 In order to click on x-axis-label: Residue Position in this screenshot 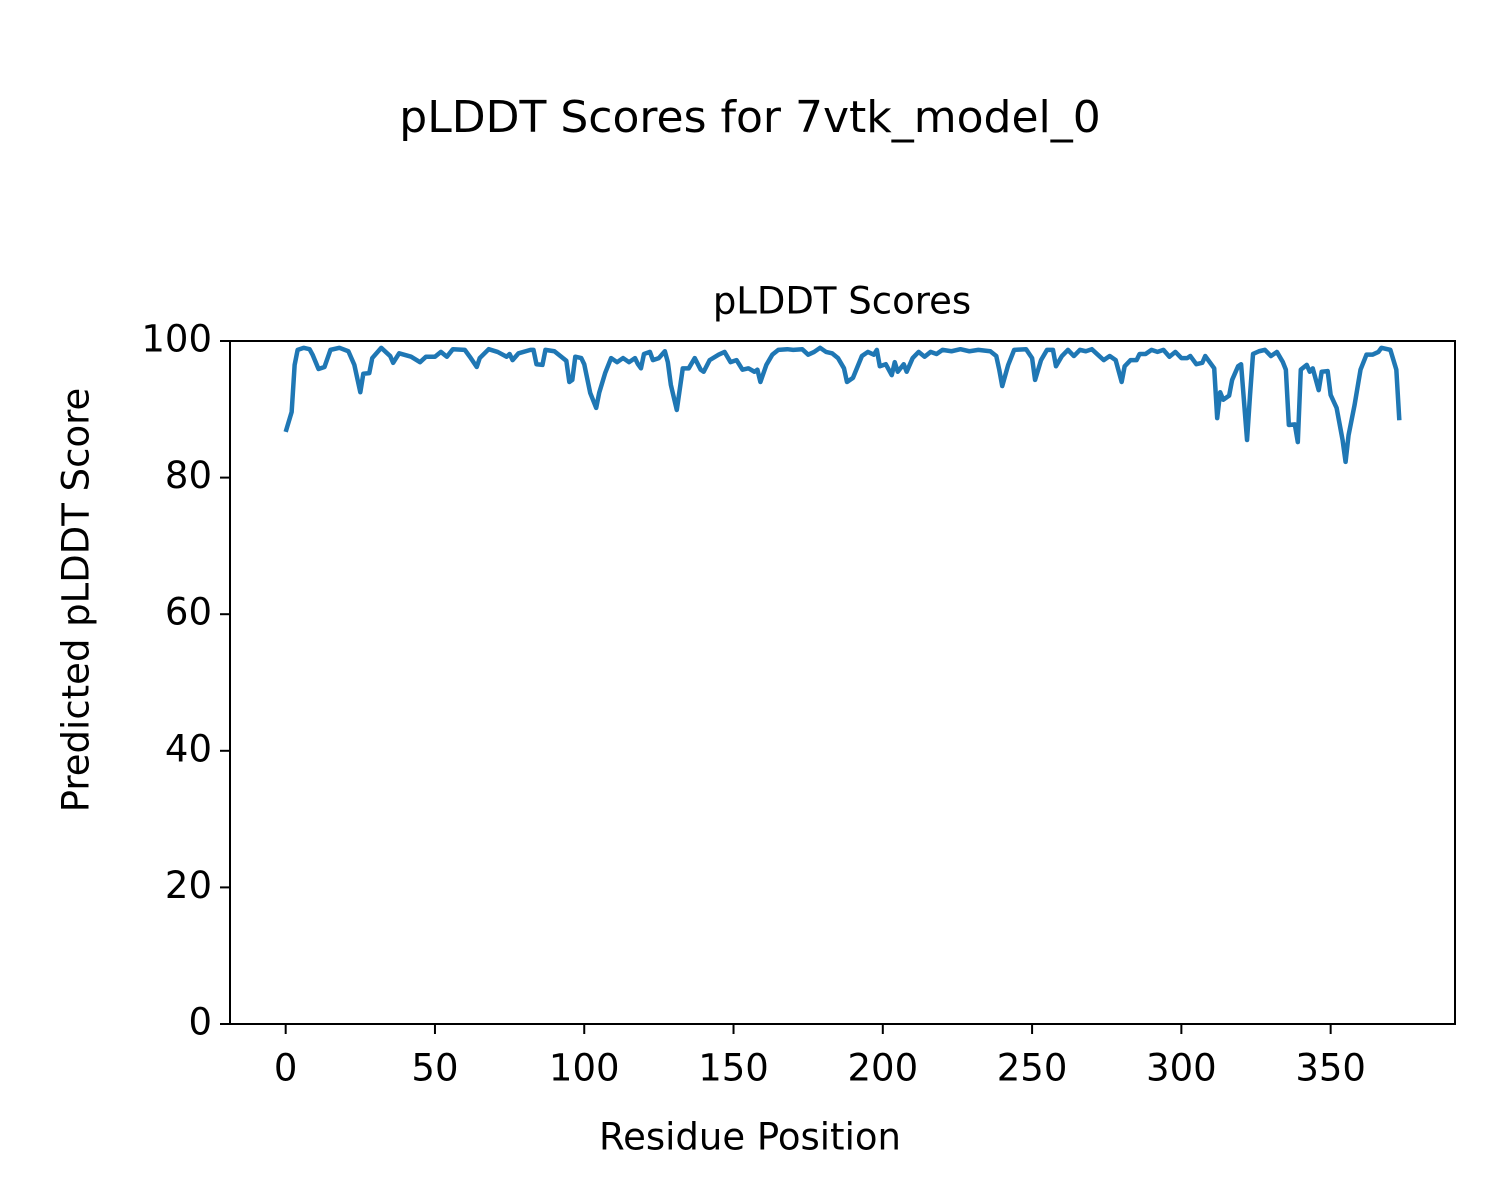, I will do `click(750, 1137)`.